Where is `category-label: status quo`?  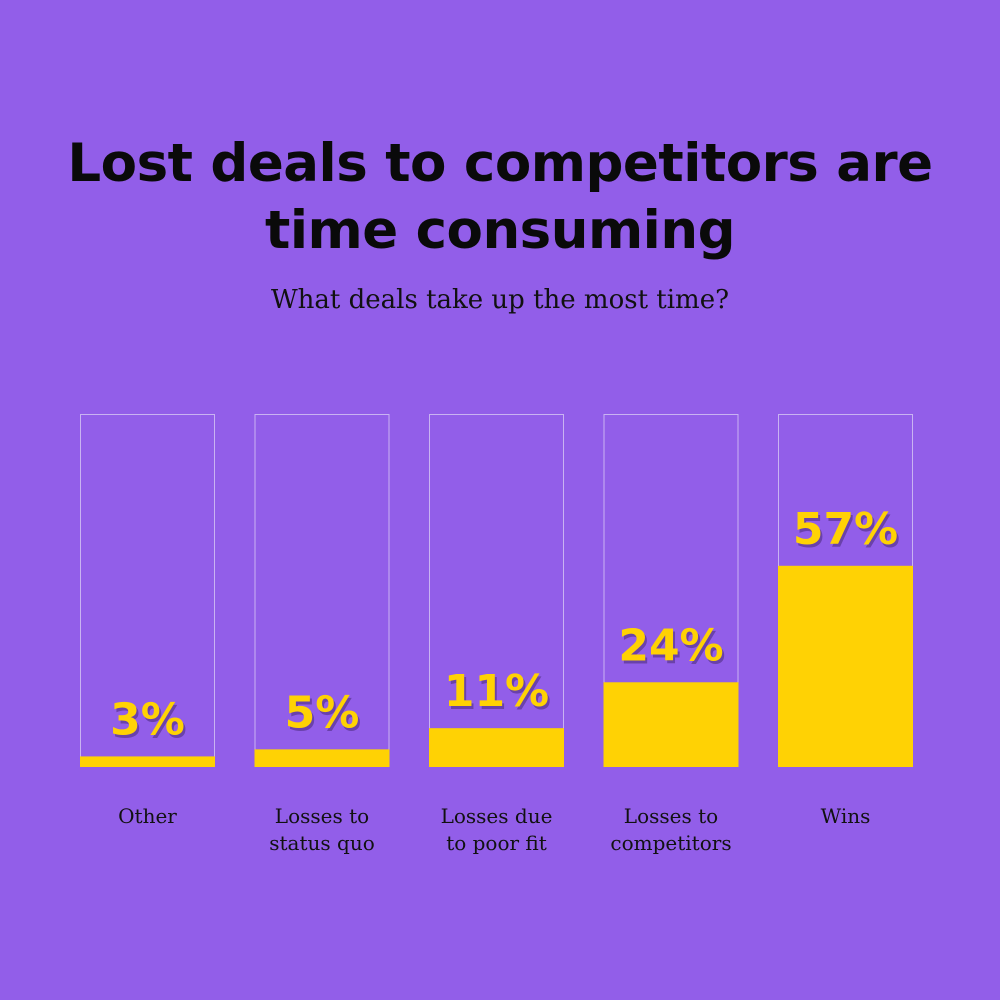
category-label: status quo is located at coordinates (322, 843).